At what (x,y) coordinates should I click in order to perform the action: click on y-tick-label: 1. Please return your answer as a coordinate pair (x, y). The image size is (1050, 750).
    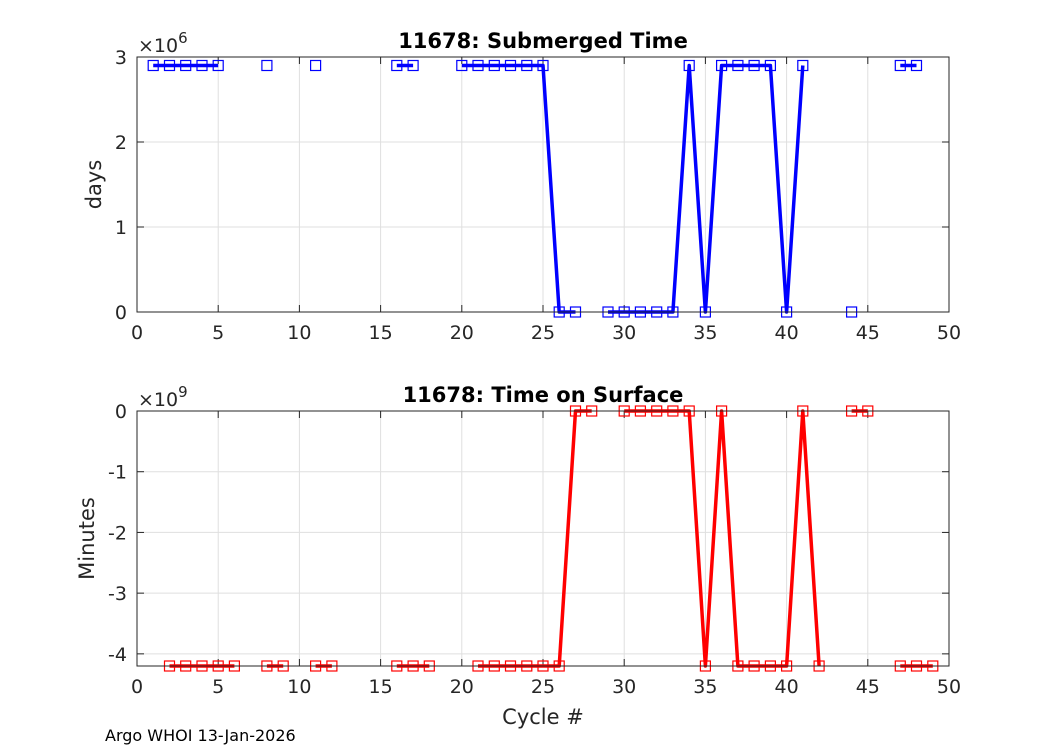
    Looking at the image, I should click on (121, 228).